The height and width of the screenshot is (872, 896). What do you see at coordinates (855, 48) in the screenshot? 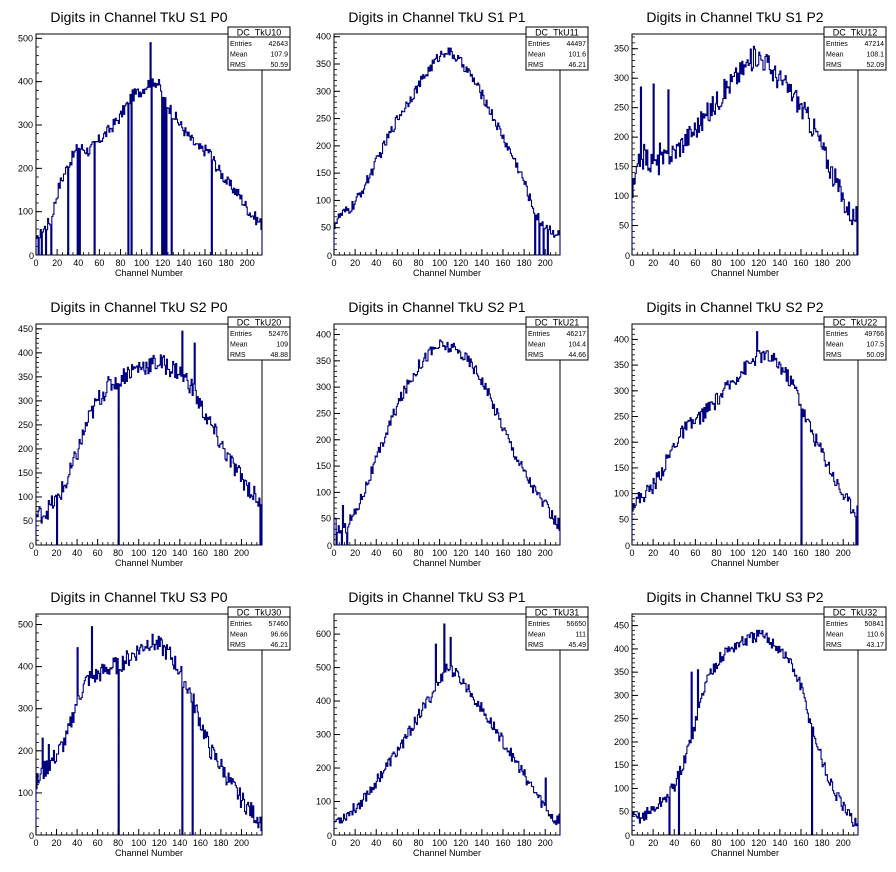
I see `stats-box: DC_TkU12 Entries 47214 Mean 108.1 RMS 52.09` at bounding box center [855, 48].